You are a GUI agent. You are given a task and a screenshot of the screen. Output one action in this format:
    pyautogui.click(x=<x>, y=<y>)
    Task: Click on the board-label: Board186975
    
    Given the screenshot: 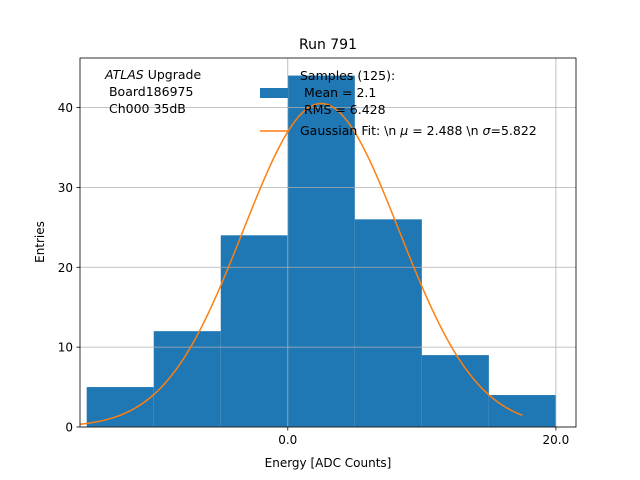 What is the action you would take?
    pyautogui.click(x=149, y=91)
    